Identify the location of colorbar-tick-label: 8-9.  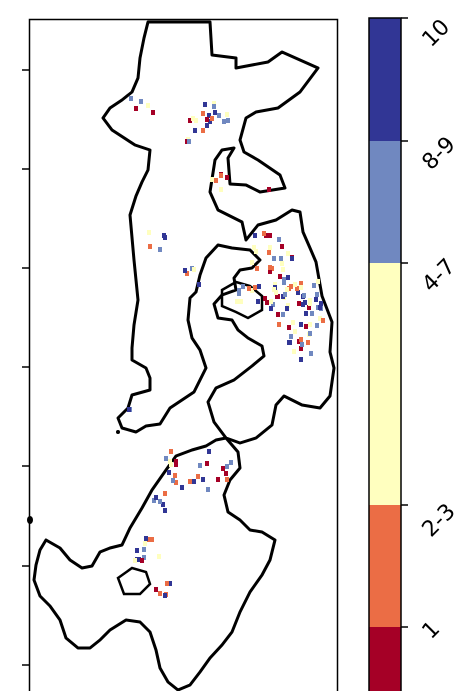
(439, 153).